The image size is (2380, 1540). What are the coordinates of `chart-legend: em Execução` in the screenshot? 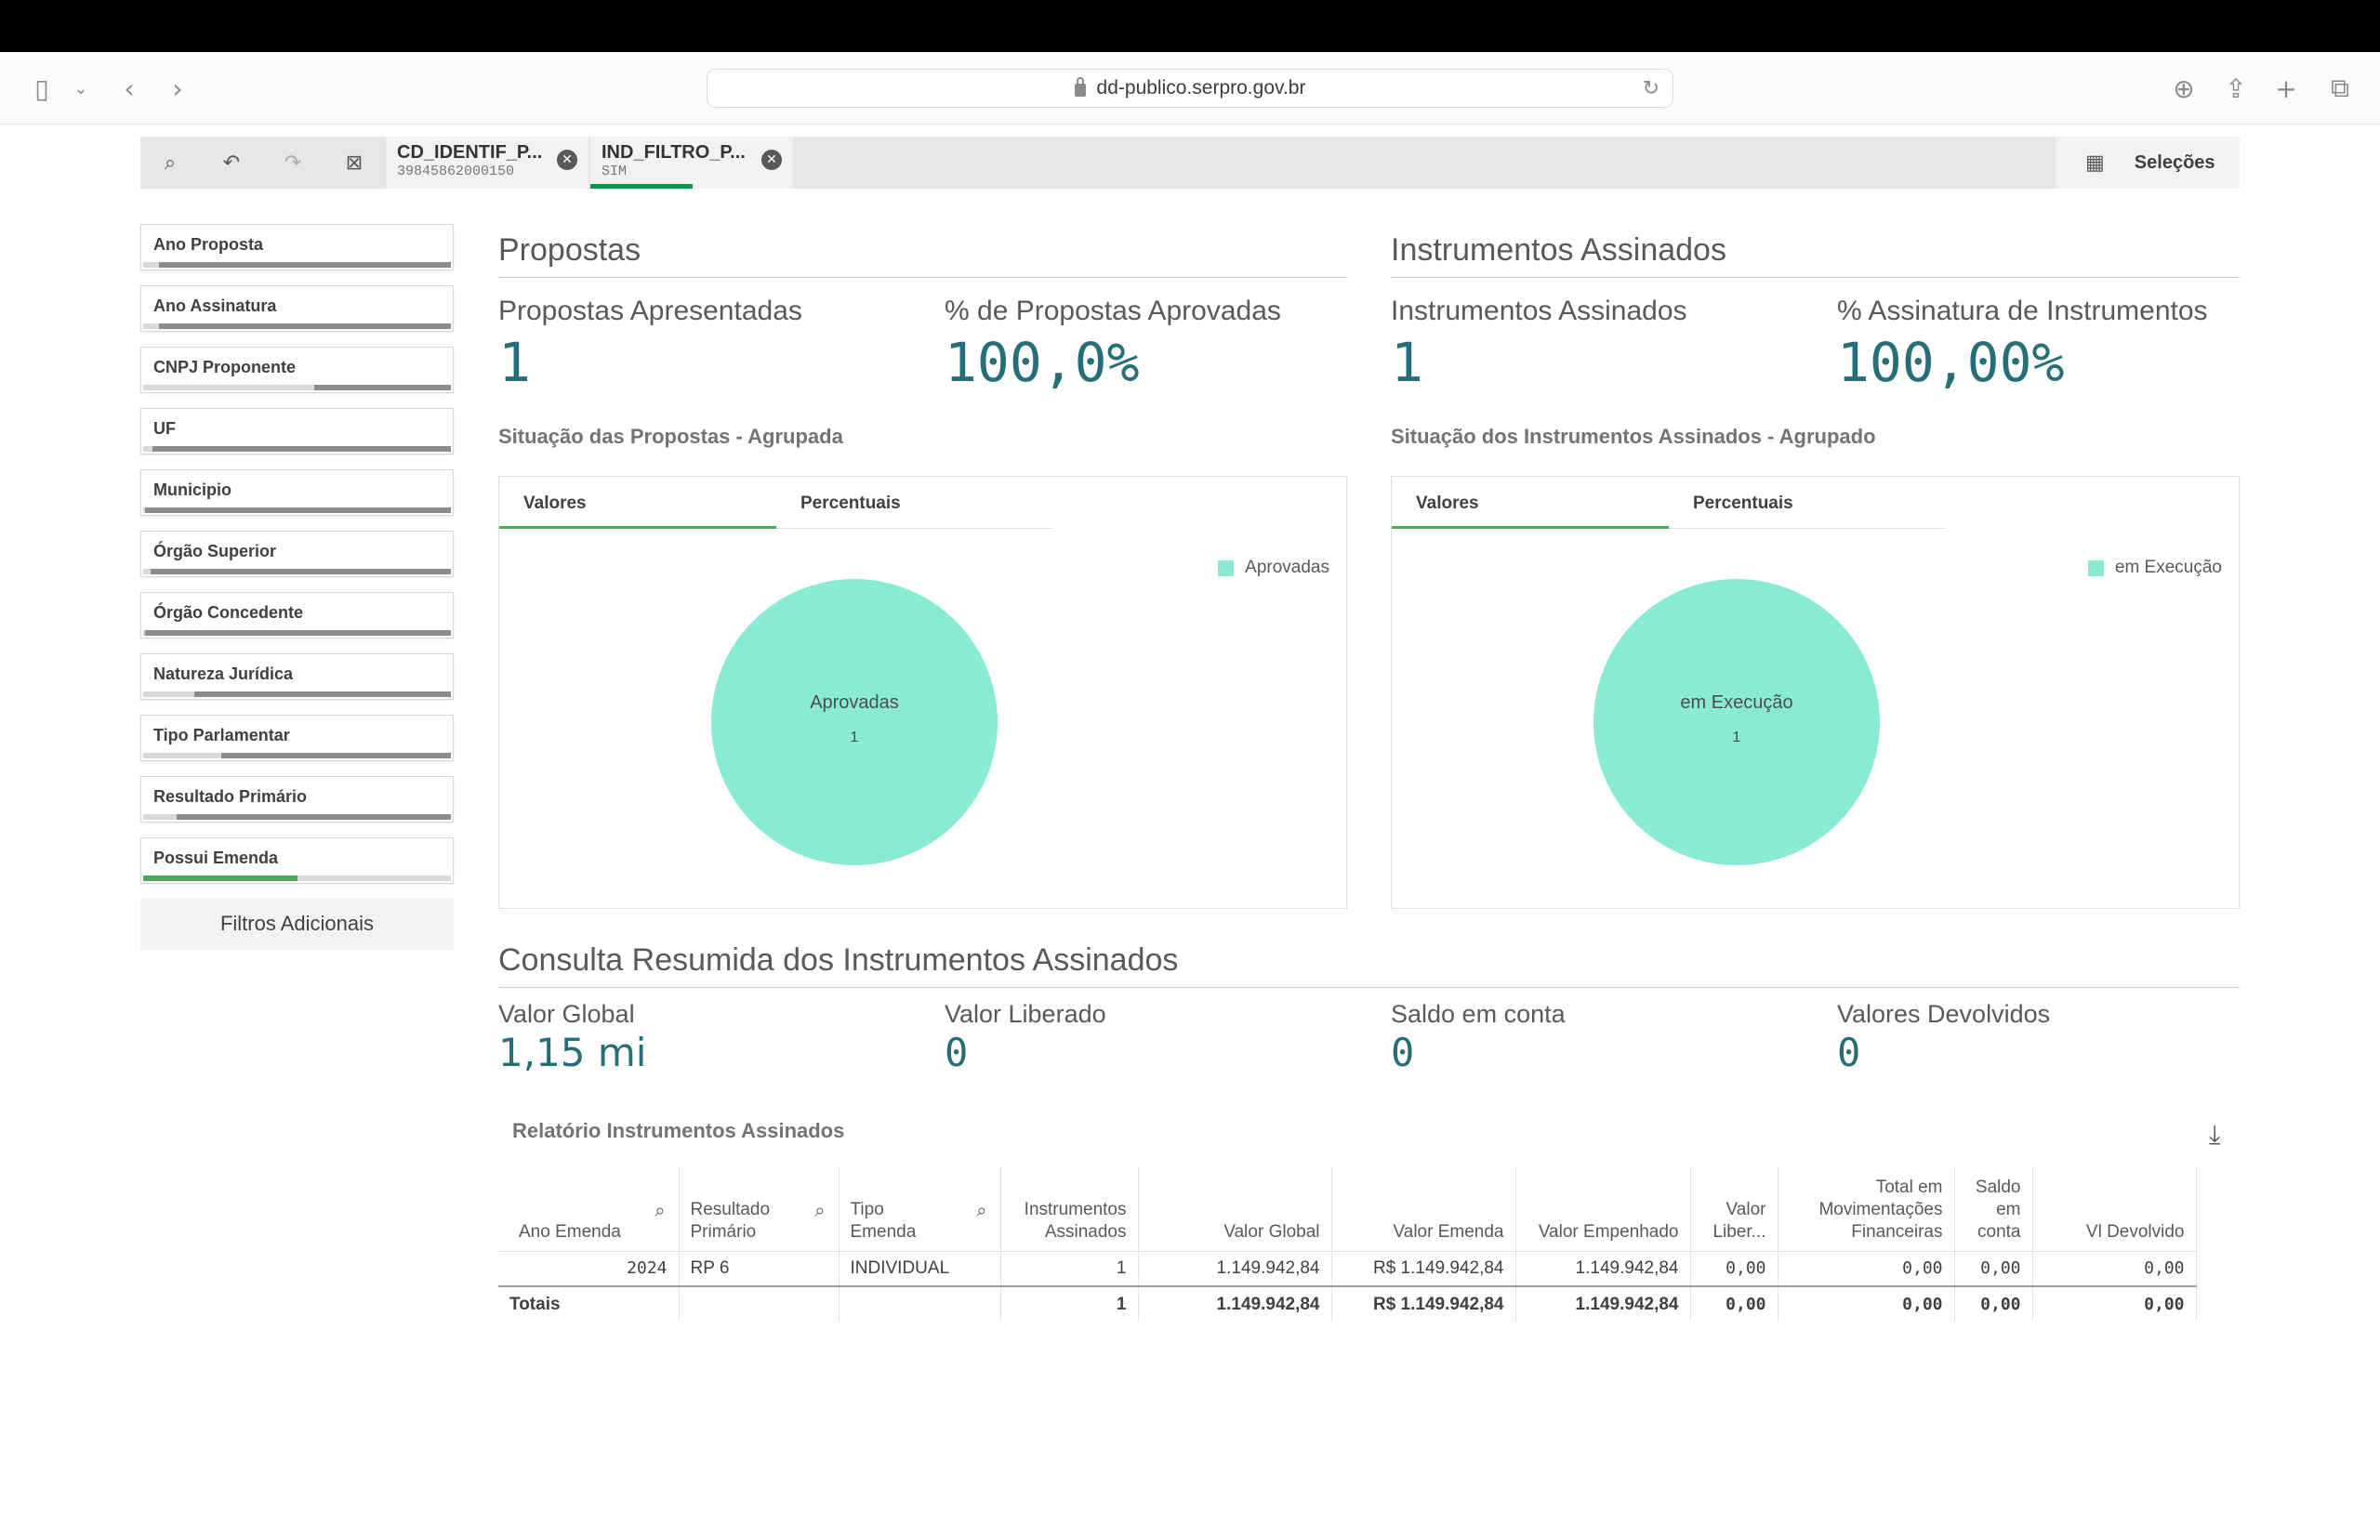 It's located at (2154, 568).